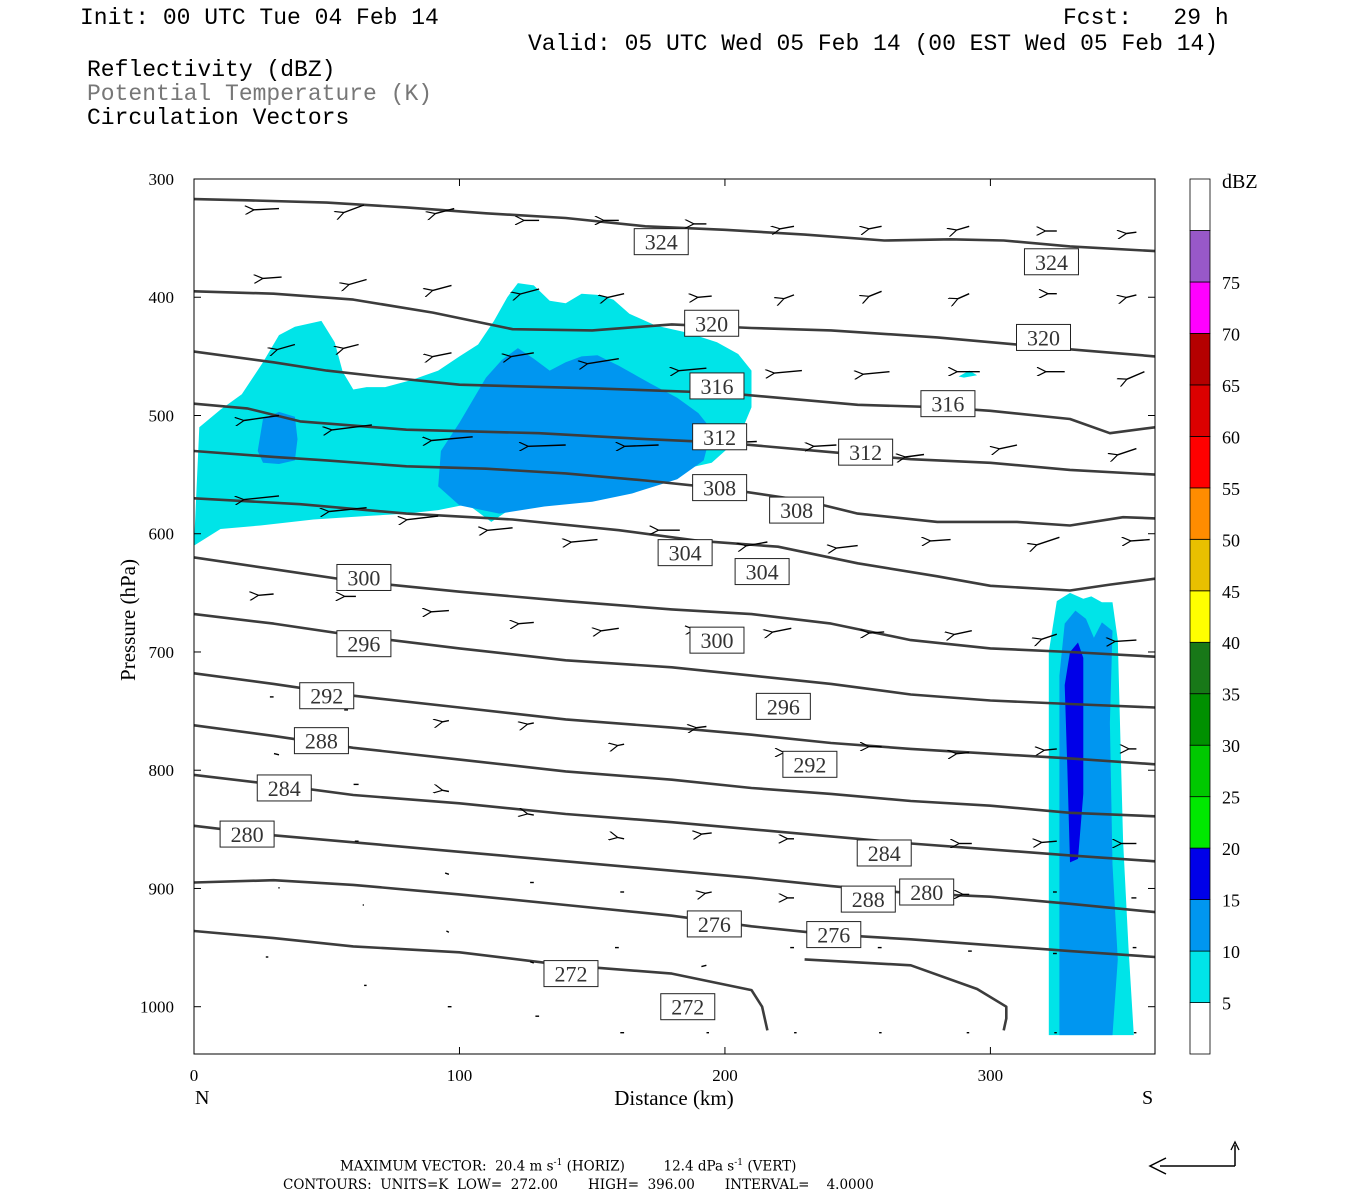 The height and width of the screenshot is (1200, 1350). I want to click on y-tick-label: 800, so click(162, 770).